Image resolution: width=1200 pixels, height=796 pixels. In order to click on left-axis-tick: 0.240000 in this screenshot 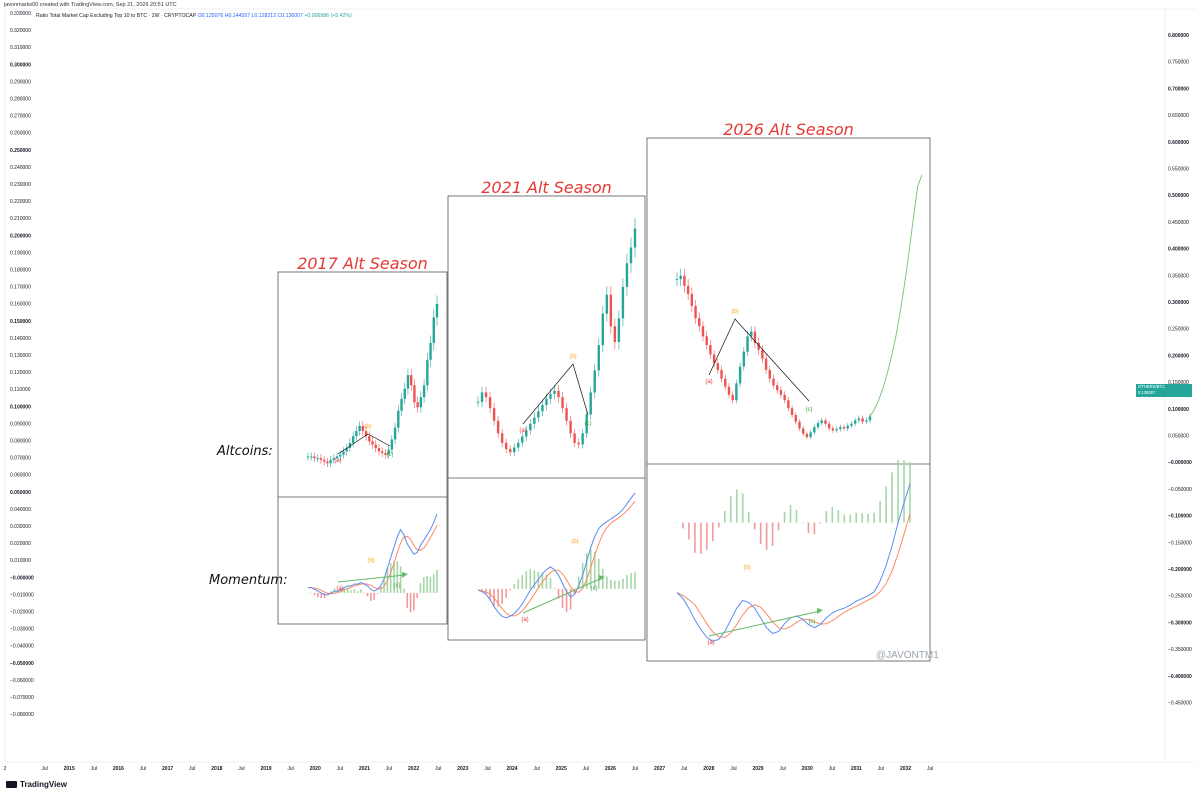, I will do `click(20, 168)`.